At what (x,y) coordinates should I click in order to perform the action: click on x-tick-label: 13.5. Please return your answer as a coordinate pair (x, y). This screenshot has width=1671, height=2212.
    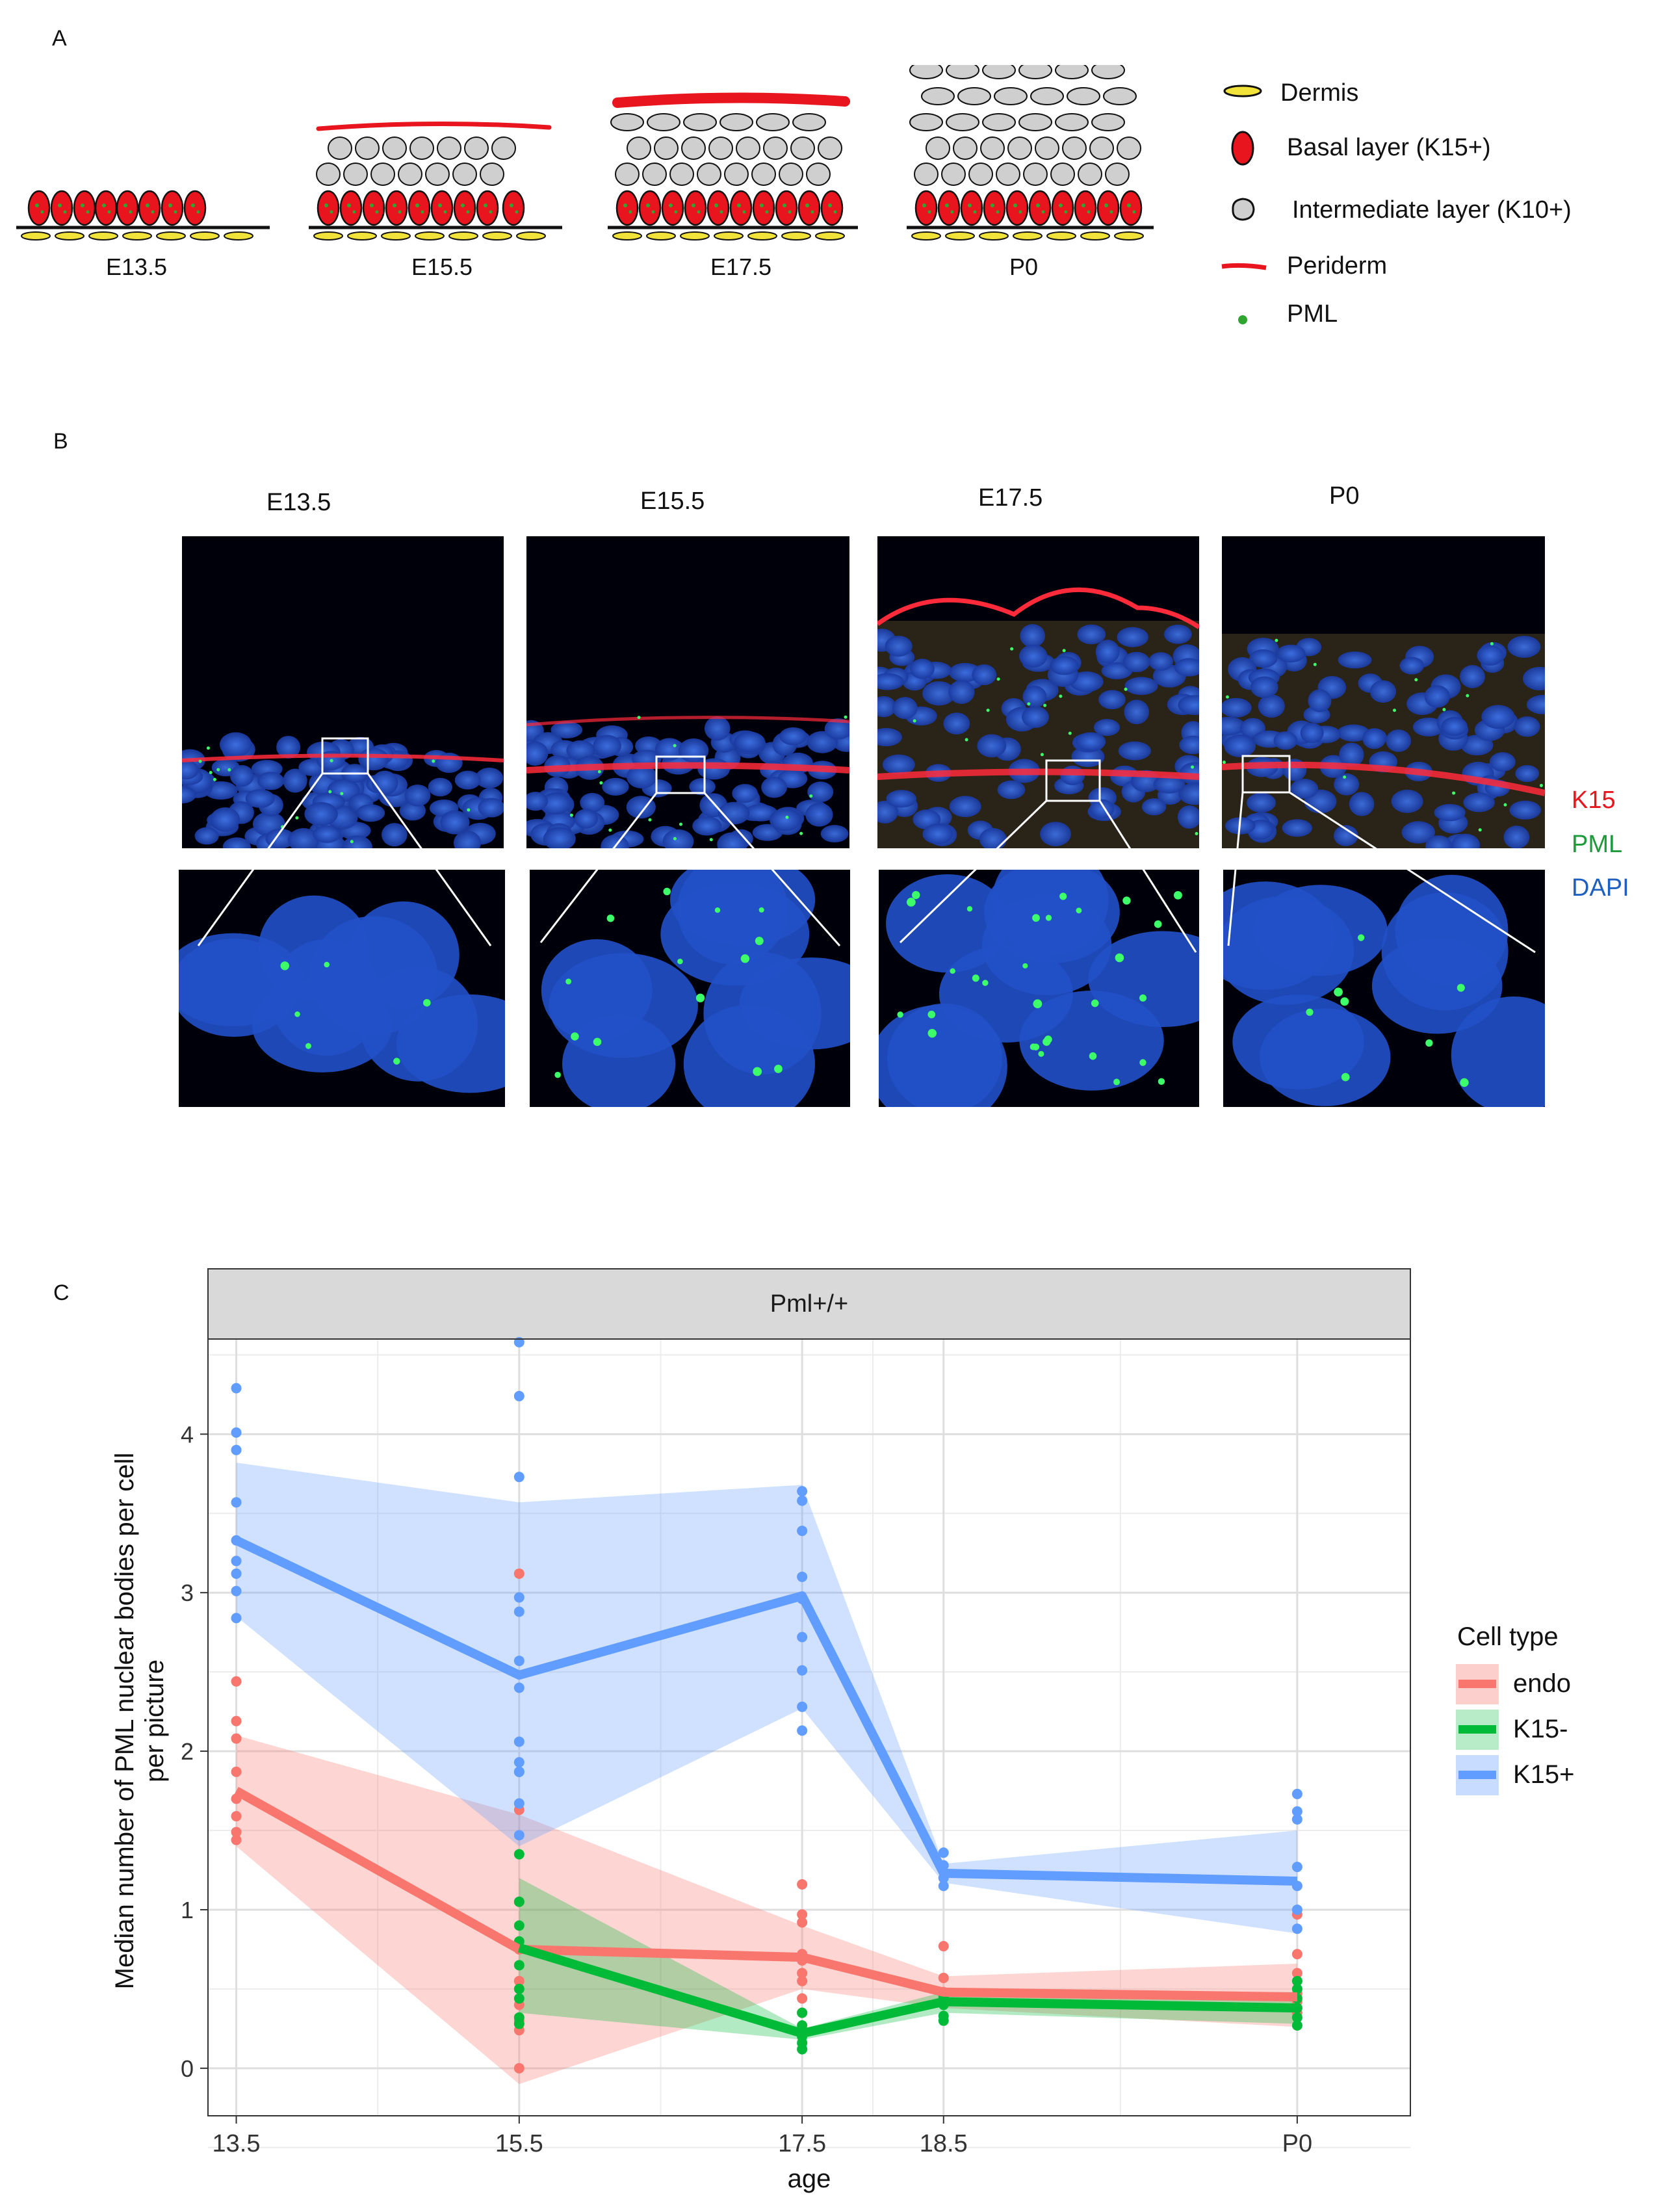
    Looking at the image, I should click on (237, 2143).